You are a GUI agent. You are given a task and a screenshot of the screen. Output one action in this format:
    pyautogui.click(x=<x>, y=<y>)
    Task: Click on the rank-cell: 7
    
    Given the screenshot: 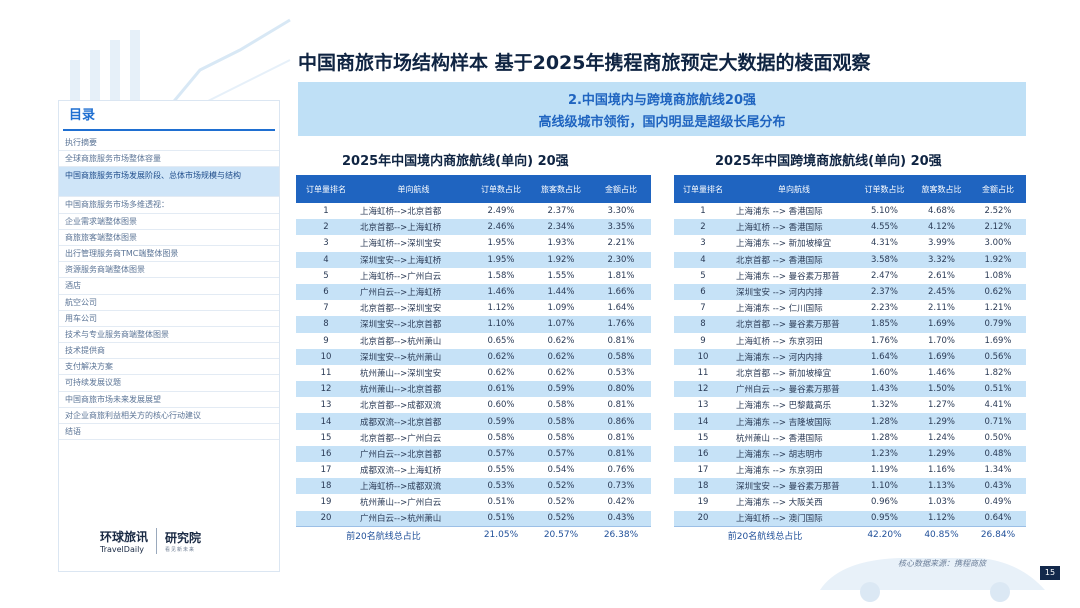 What is the action you would take?
    pyautogui.click(x=703, y=308)
    